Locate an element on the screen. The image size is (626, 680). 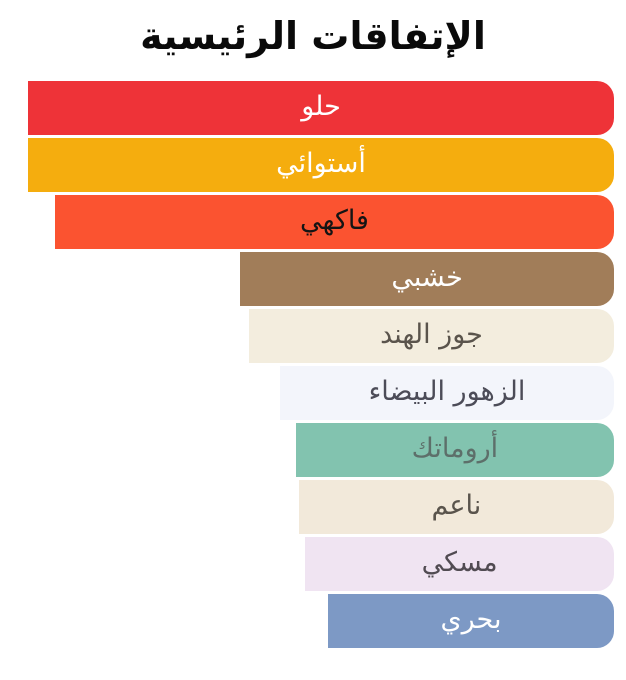
accord-row: فاكهي is located at coordinates (321, 222).